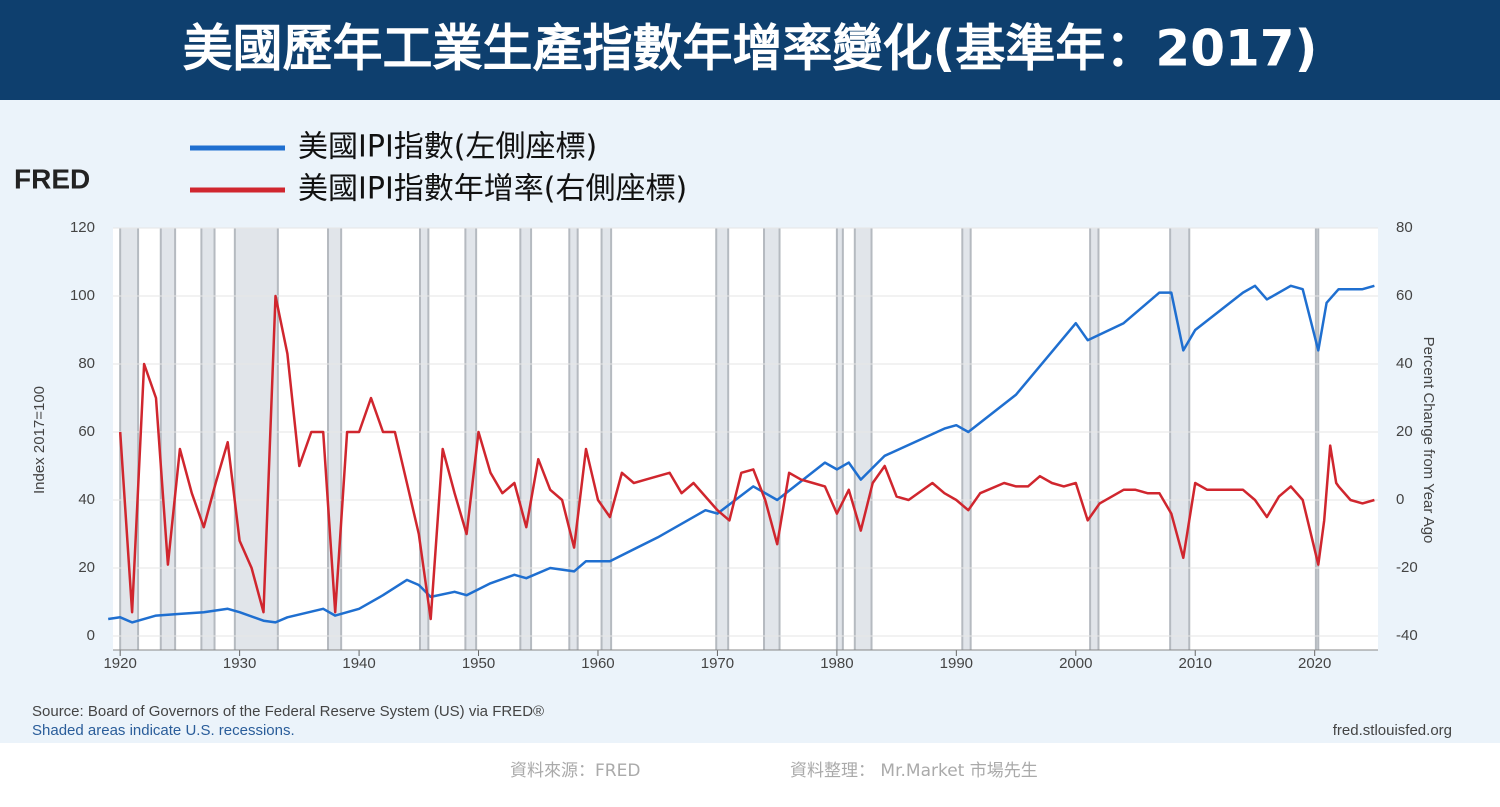  What do you see at coordinates (717, 663) in the screenshot?
I see `x-tick-label: 1970` at bounding box center [717, 663].